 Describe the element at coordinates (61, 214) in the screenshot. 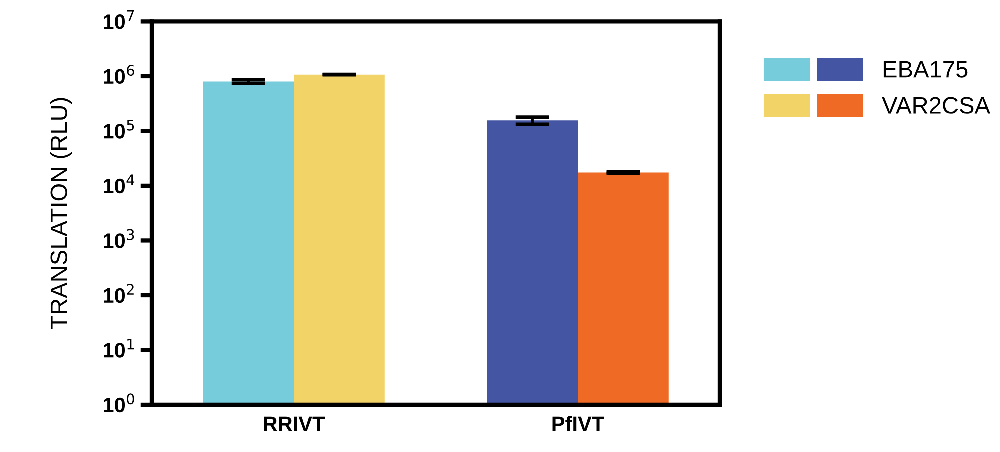

I see `y-axis-title: TRANSLATION (RLU)` at that location.